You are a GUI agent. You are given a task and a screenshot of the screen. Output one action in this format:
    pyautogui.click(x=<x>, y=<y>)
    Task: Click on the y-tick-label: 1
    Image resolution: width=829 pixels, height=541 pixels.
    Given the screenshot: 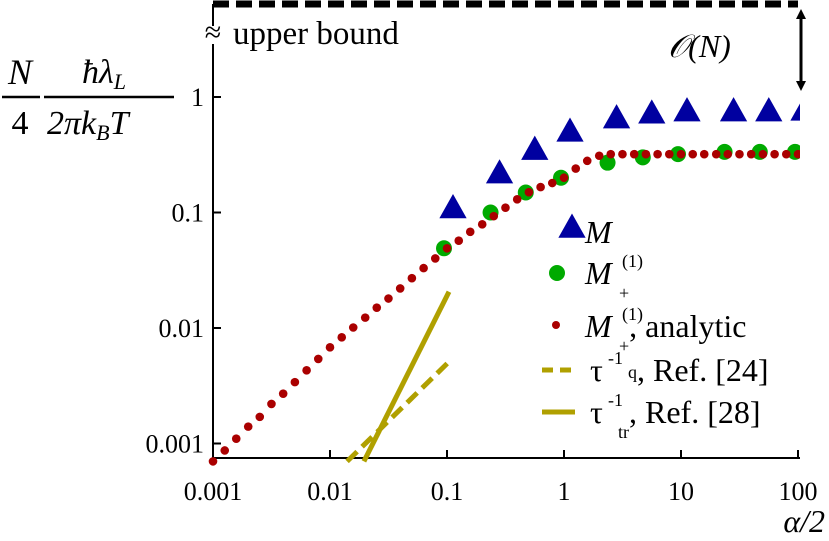 What is the action you would take?
    pyautogui.click(x=197, y=97)
    